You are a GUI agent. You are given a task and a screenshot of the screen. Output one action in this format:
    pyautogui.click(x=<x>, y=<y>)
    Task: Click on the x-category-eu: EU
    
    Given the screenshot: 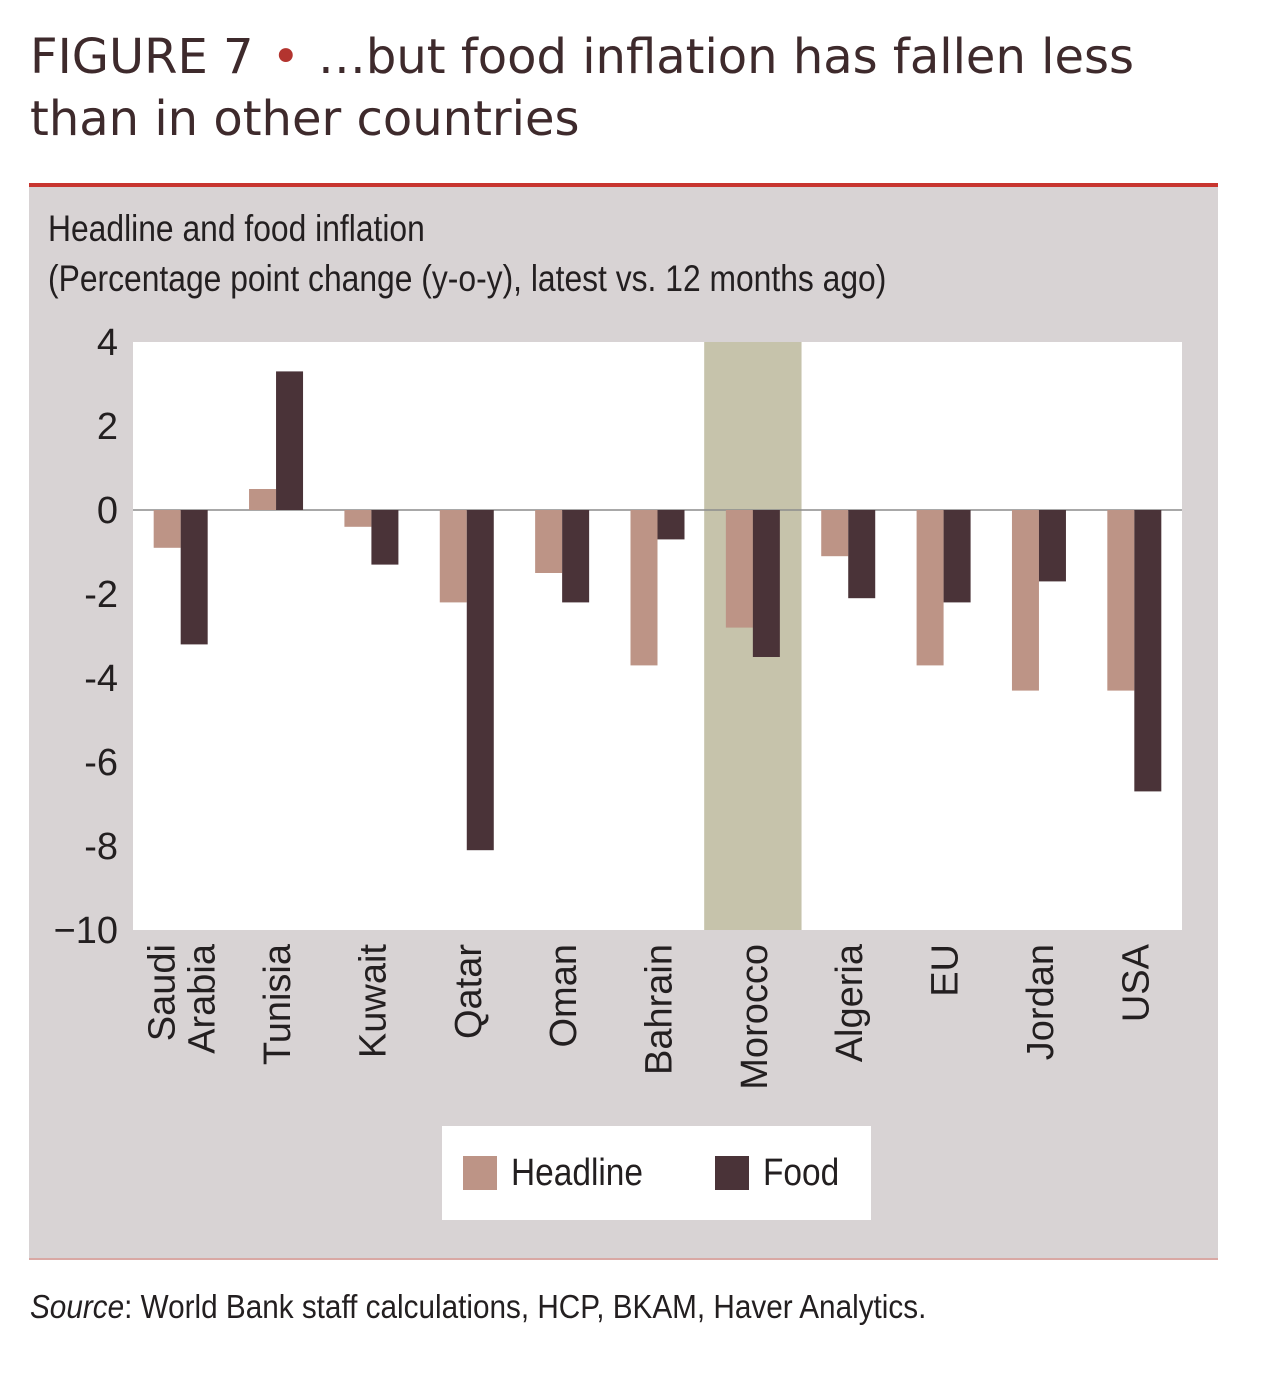 What is the action you would take?
    pyautogui.click(x=946, y=970)
    